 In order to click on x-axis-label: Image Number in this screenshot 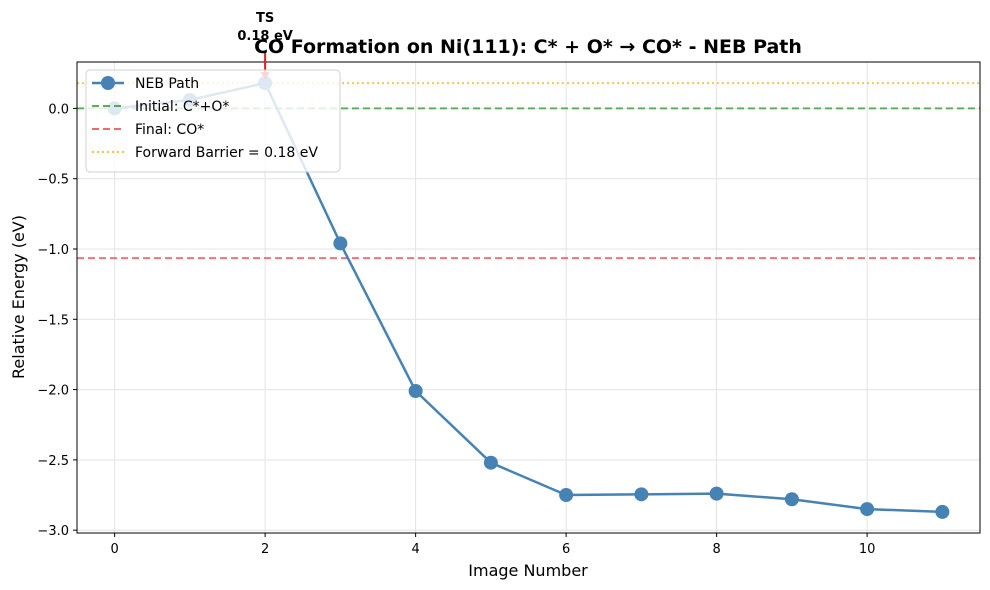, I will do `click(528, 570)`.